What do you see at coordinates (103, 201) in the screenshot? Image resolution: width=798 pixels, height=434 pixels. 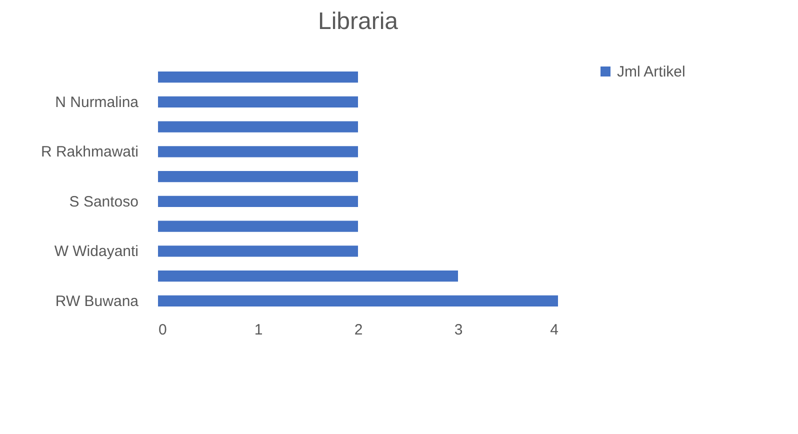 I see `y-tick-label: S Santoso` at bounding box center [103, 201].